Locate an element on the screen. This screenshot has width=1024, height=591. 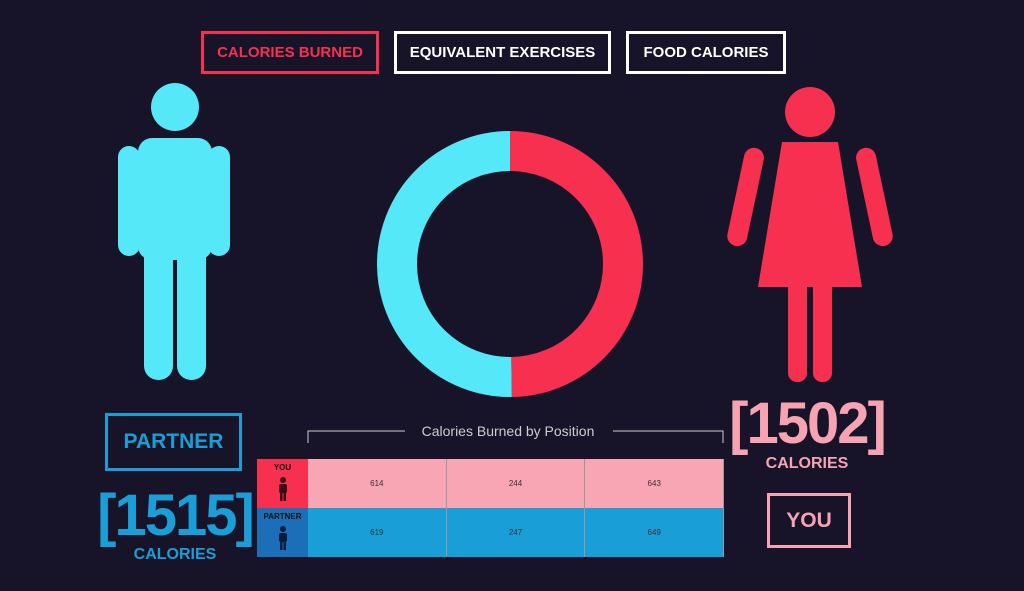
row-label: PARTNER is located at coordinates (282, 532).